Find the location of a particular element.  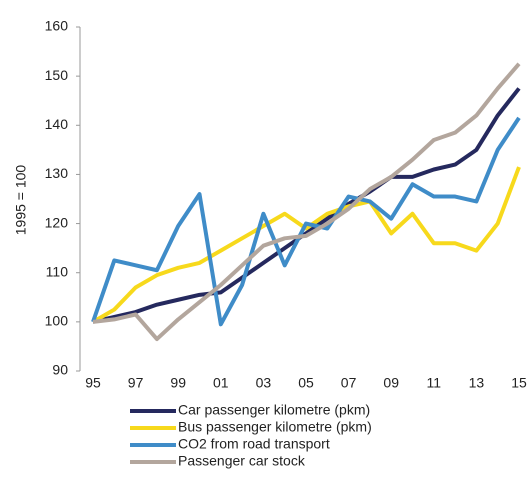

y-tick-label: 150 is located at coordinates (57, 75).